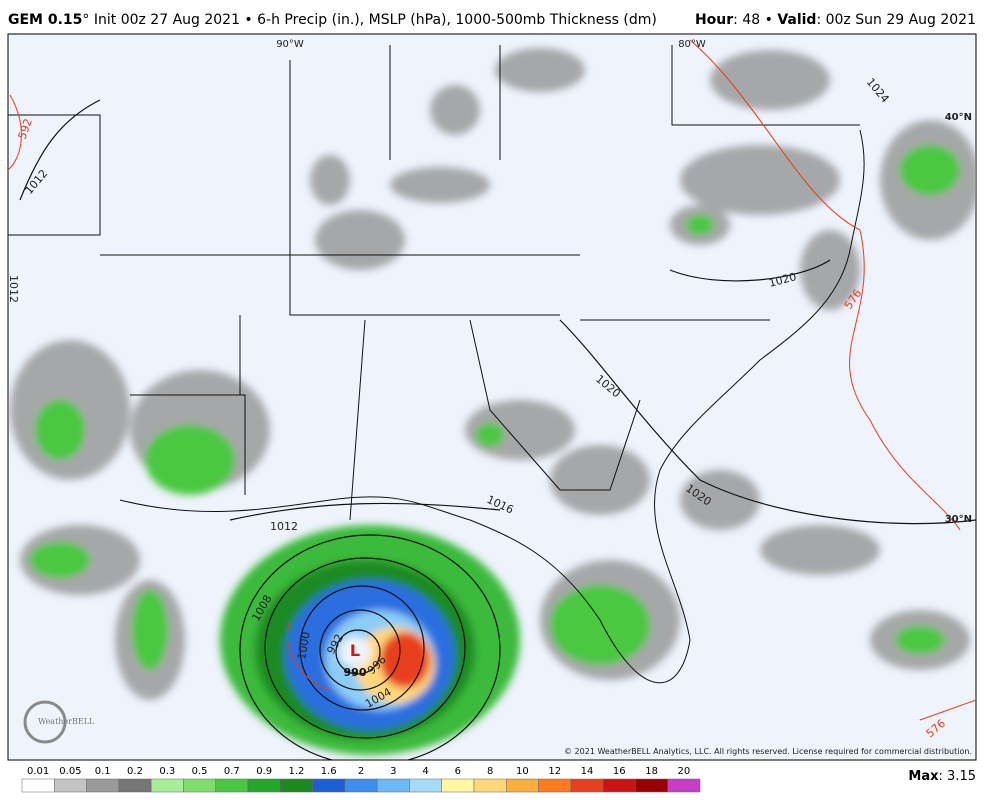 This screenshot has width=984, height=812. What do you see at coordinates (651, 771) in the screenshot?
I see `colorbar-label: 18` at bounding box center [651, 771].